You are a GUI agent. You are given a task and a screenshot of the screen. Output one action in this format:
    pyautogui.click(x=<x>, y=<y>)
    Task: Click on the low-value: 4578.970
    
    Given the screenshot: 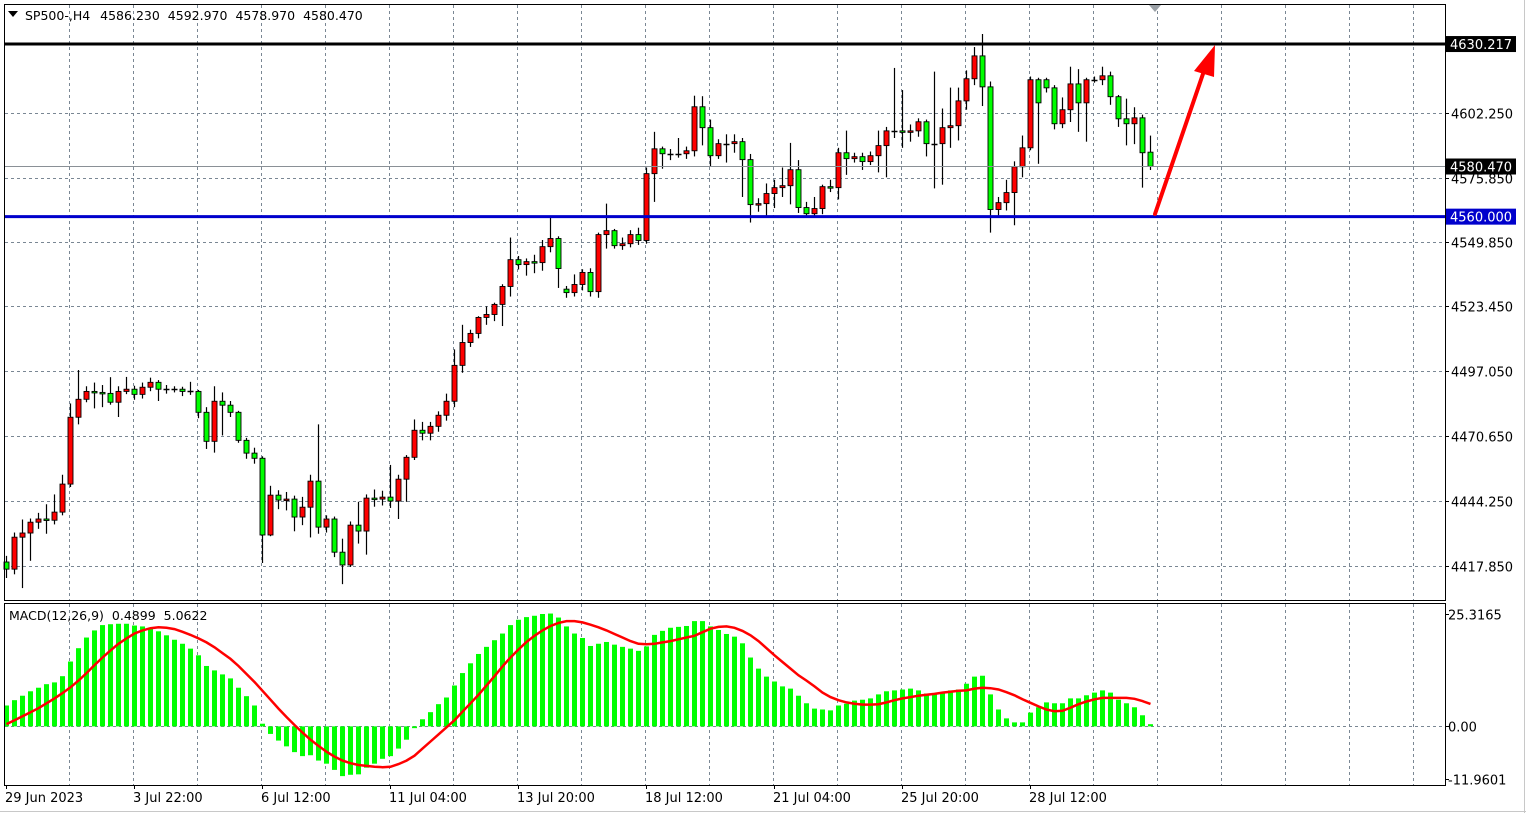 What is the action you would take?
    pyautogui.click(x=265, y=15)
    